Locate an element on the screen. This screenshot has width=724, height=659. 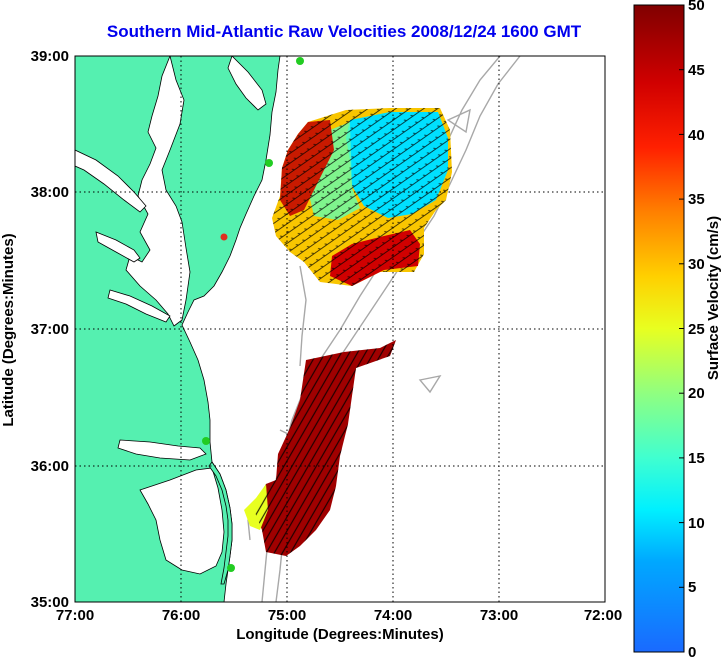
colorbar-tick-label: 35 is located at coordinates (696, 199).